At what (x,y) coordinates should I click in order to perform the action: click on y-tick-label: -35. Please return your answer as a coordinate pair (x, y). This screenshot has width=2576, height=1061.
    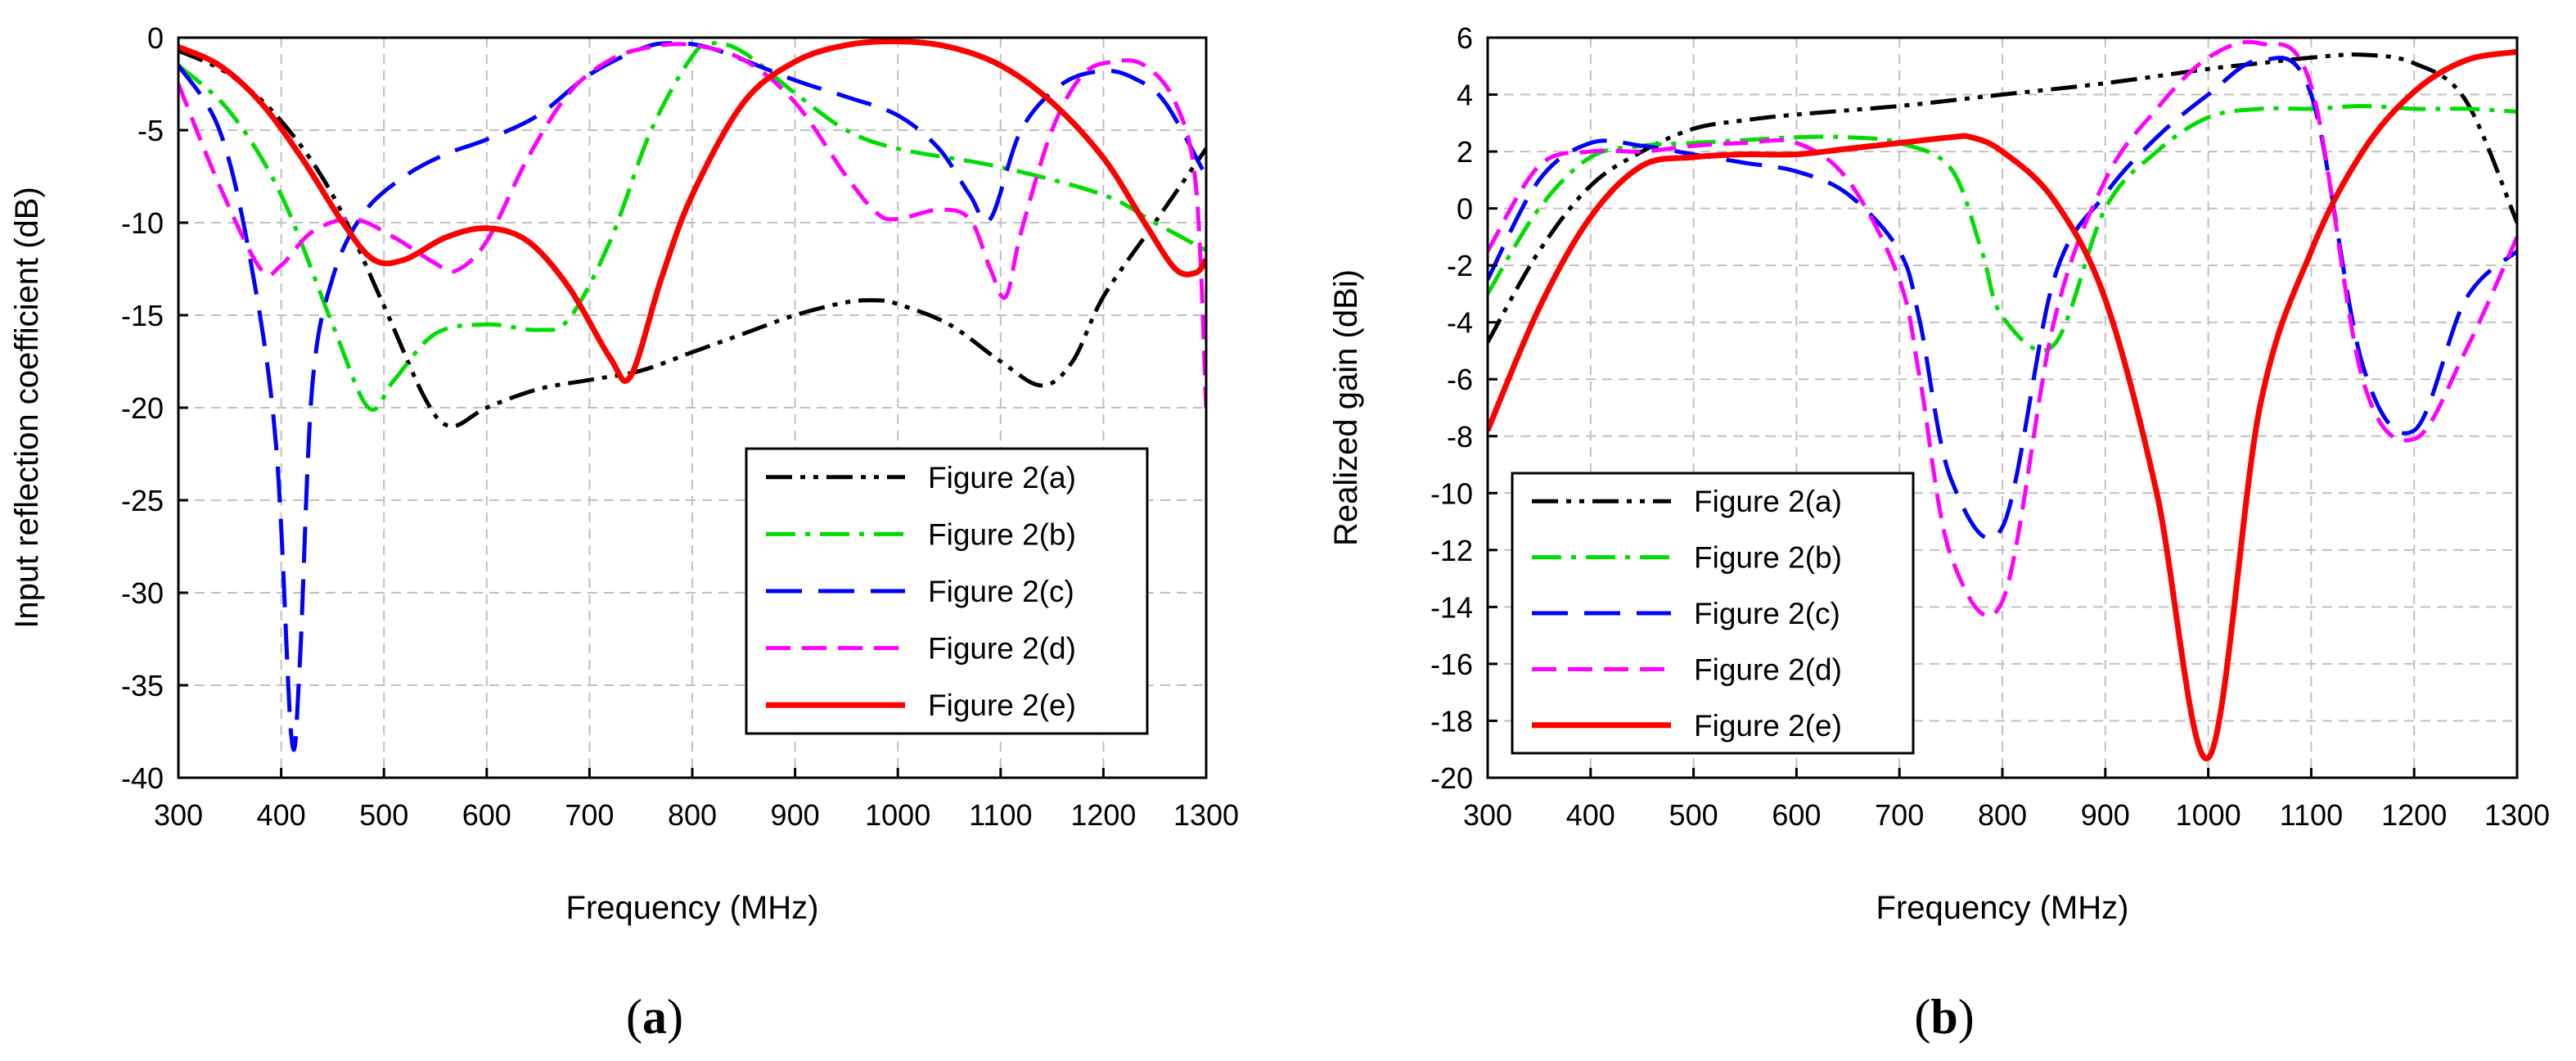
    Looking at the image, I should click on (142, 686).